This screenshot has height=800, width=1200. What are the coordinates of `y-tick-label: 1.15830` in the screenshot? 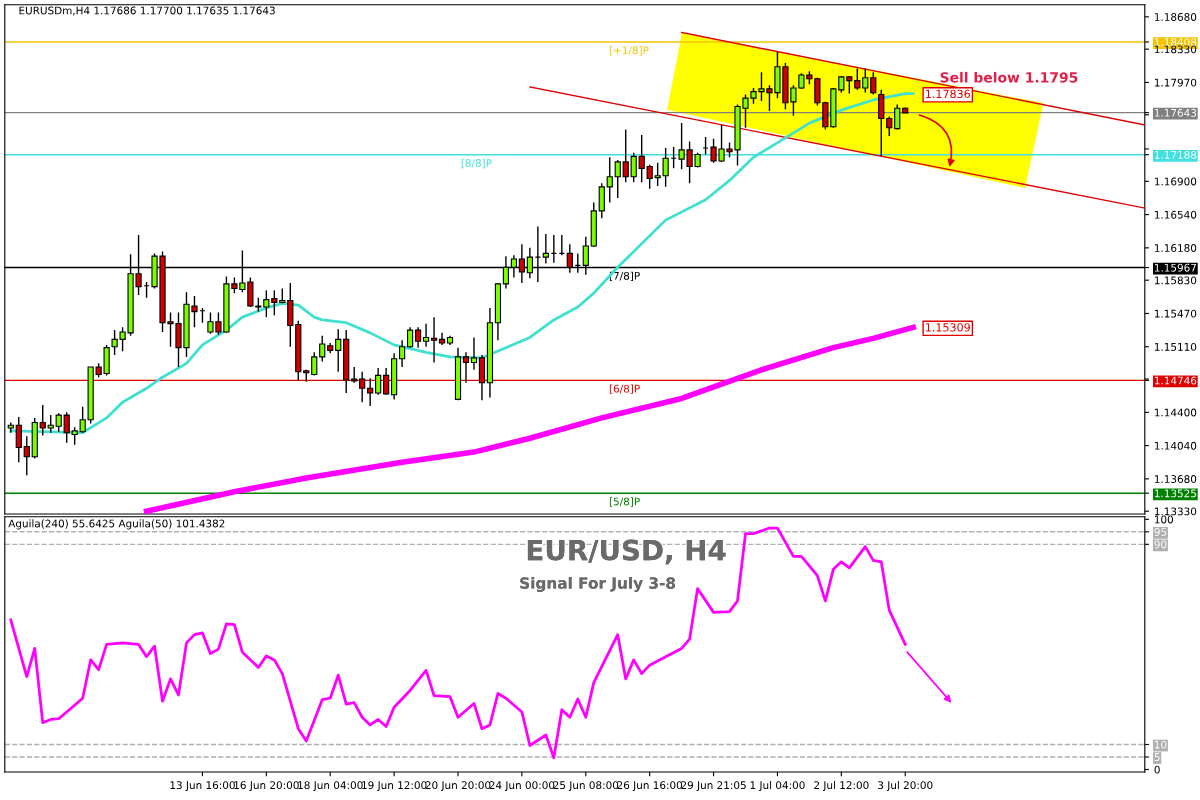 It's located at (1175, 280).